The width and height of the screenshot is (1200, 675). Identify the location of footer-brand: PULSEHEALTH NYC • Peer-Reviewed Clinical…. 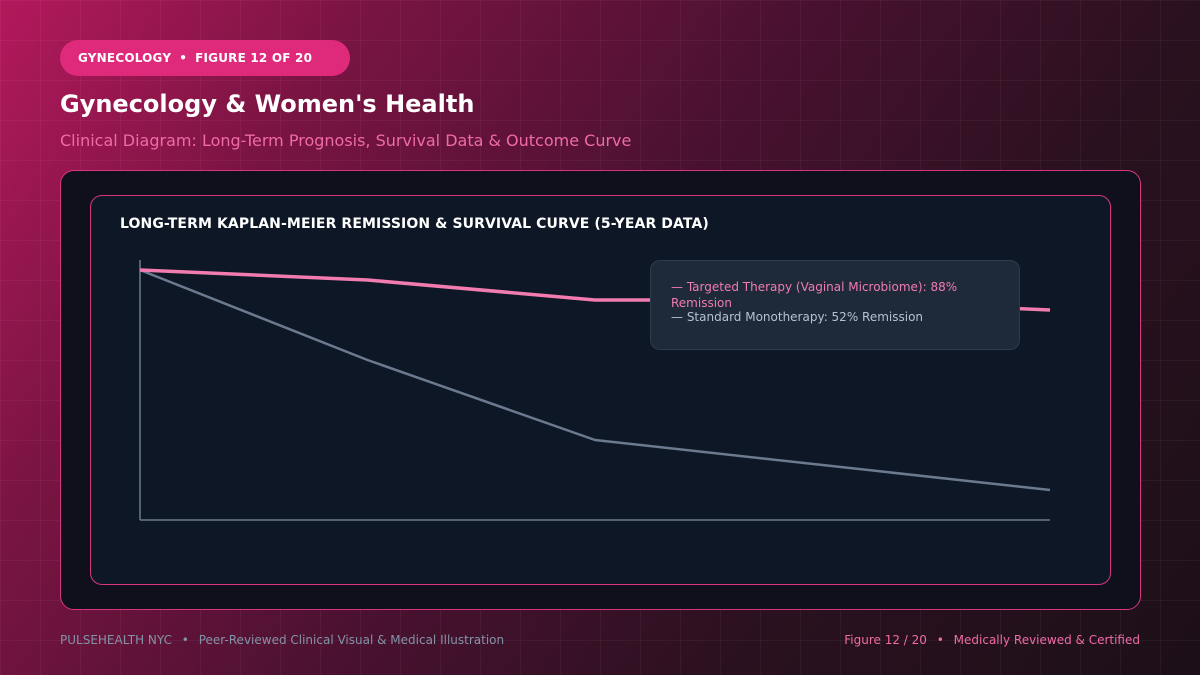
(282, 640).